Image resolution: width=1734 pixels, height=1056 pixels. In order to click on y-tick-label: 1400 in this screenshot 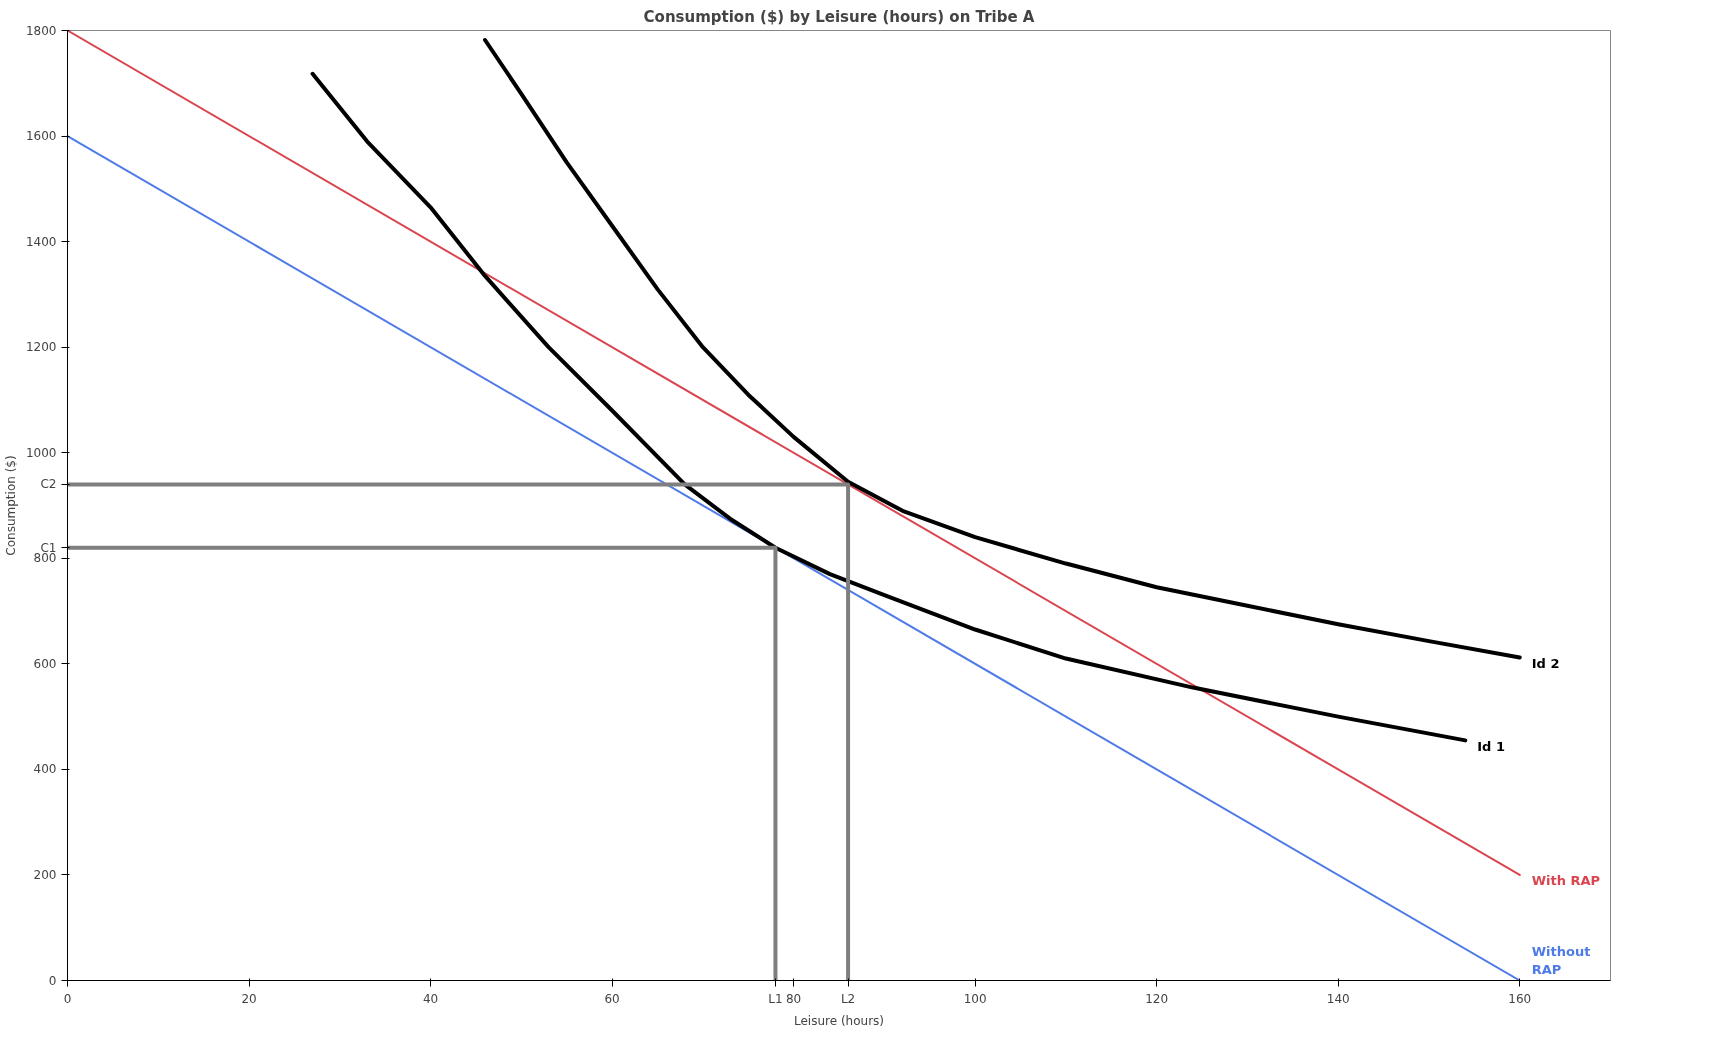, I will do `click(41, 241)`.